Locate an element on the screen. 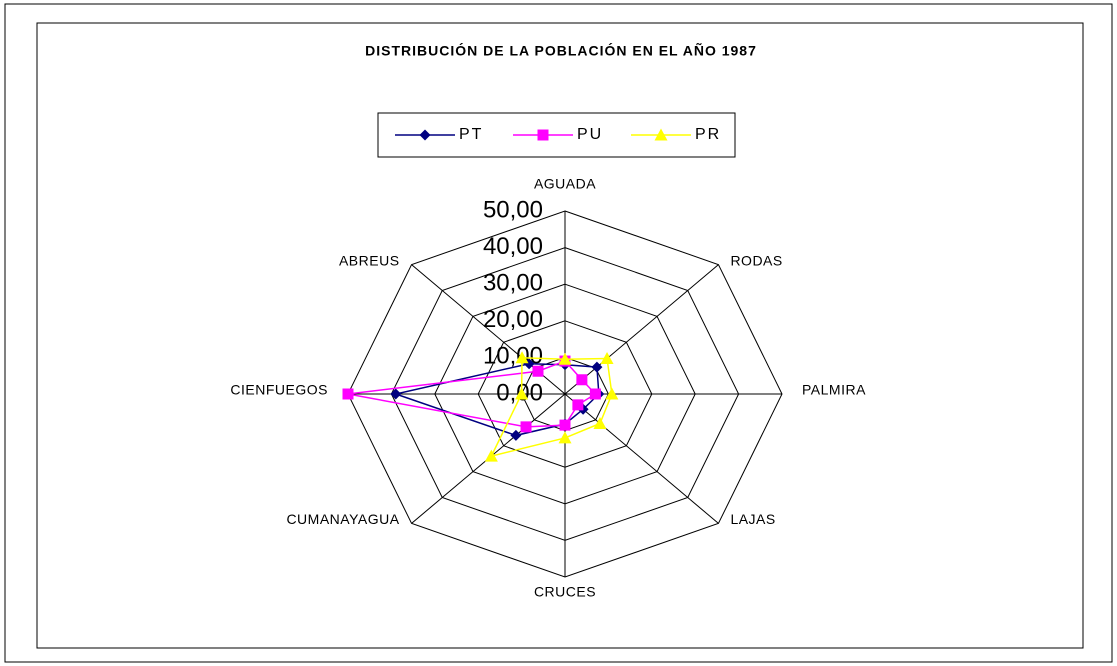 The width and height of the screenshot is (1117, 666). category-label: CIENFUEGOS is located at coordinates (279, 390).